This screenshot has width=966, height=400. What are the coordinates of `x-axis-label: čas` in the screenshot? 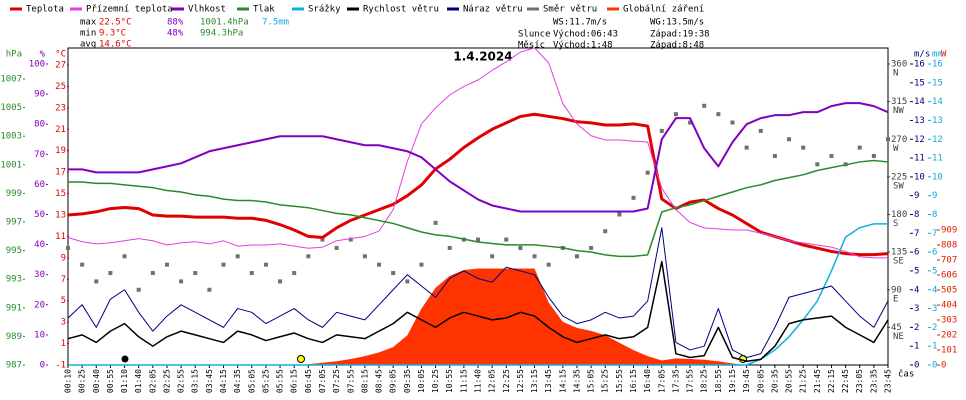 It's located at (906, 374).